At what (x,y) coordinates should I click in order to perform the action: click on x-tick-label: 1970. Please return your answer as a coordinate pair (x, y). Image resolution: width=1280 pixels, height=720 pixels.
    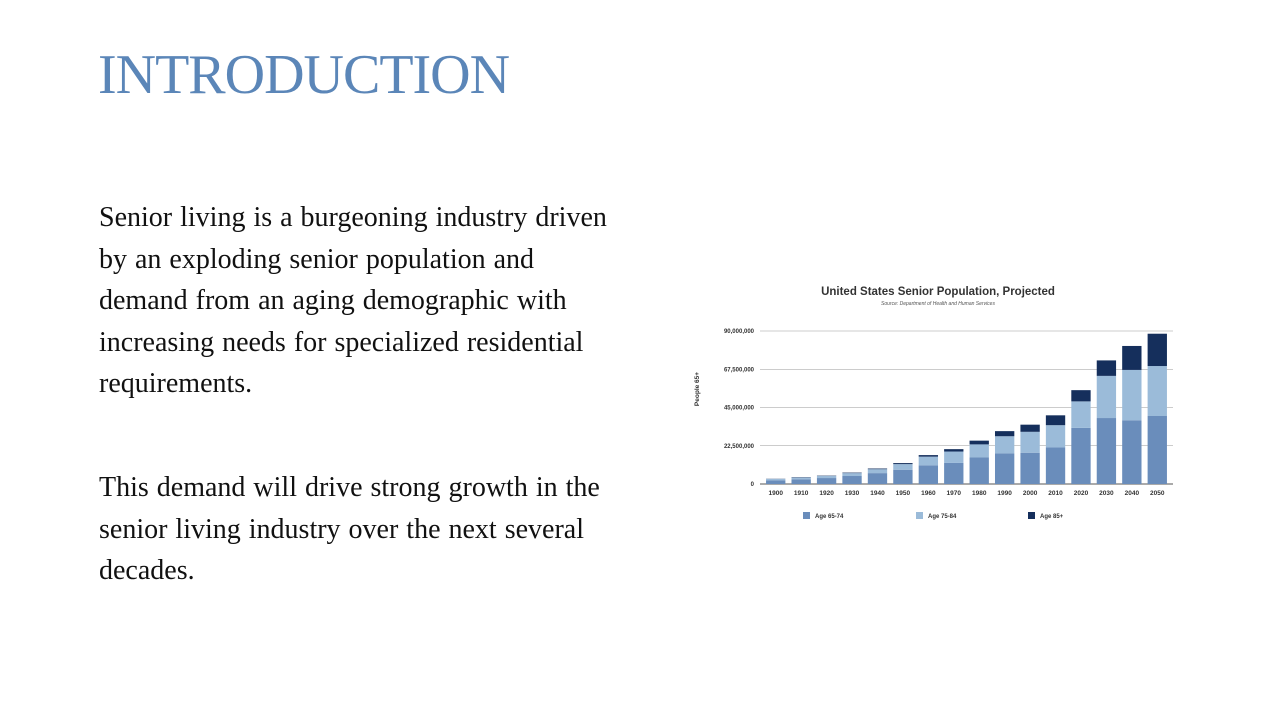
    Looking at the image, I should click on (954, 493).